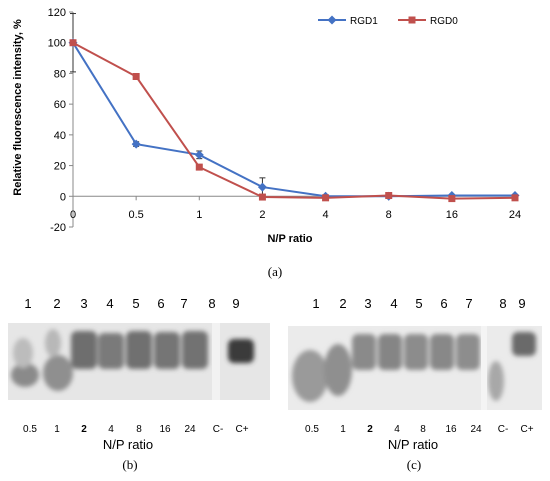 The image size is (550, 481). Describe the element at coordinates (58, 228) in the screenshot. I see `y-tick-label: -20` at that location.